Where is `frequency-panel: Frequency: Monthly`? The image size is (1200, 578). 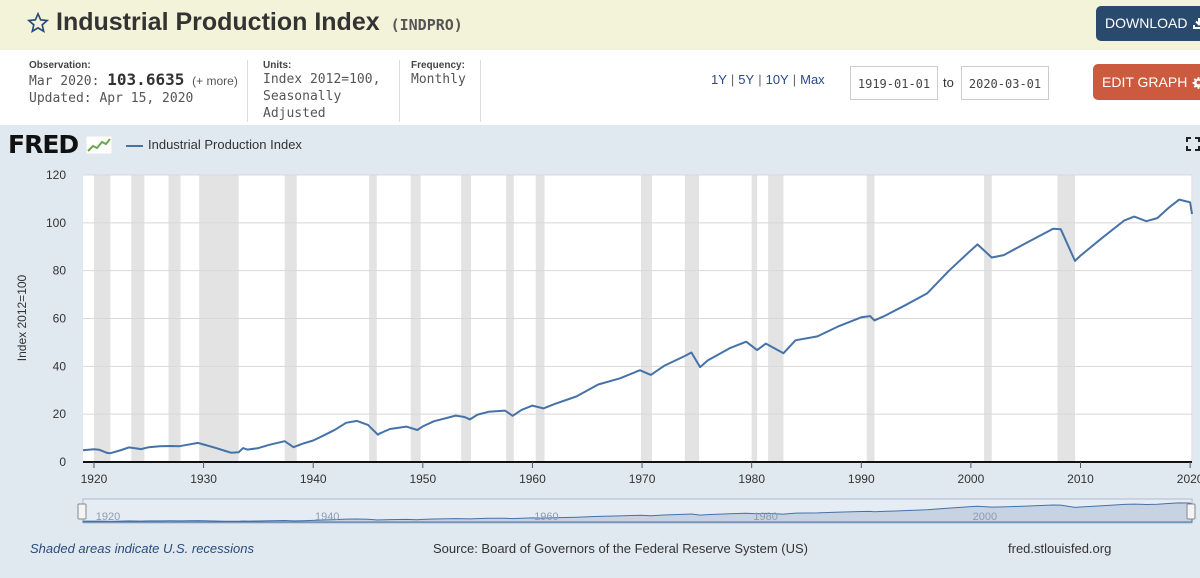 frequency-panel: Frequency: Monthly is located at coordinates (446, 91).